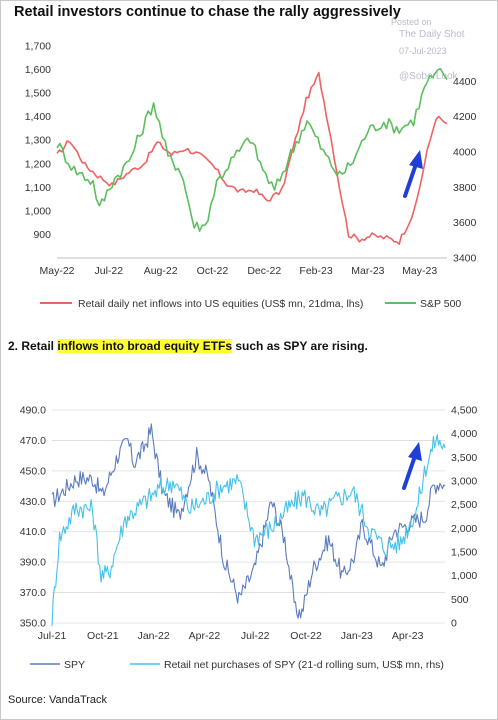  I want to click on y-right-tick-label: 1,000, so click(464, 576).